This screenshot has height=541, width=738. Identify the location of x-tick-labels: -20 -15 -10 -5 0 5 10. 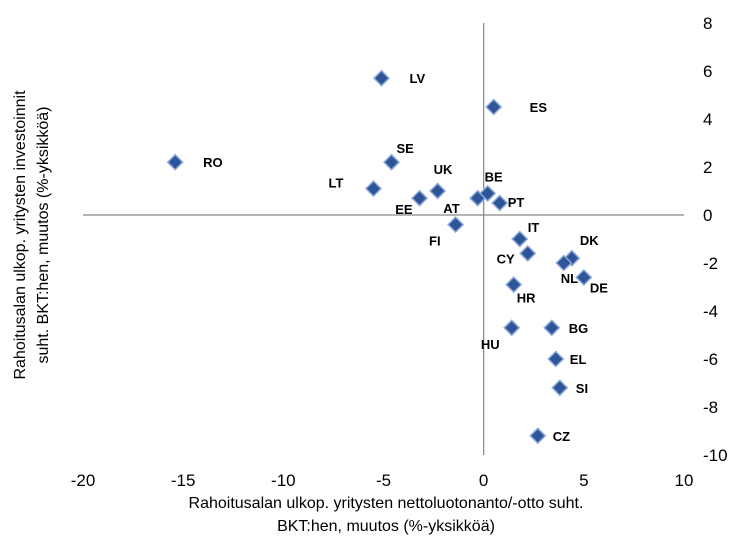
(382, 480).